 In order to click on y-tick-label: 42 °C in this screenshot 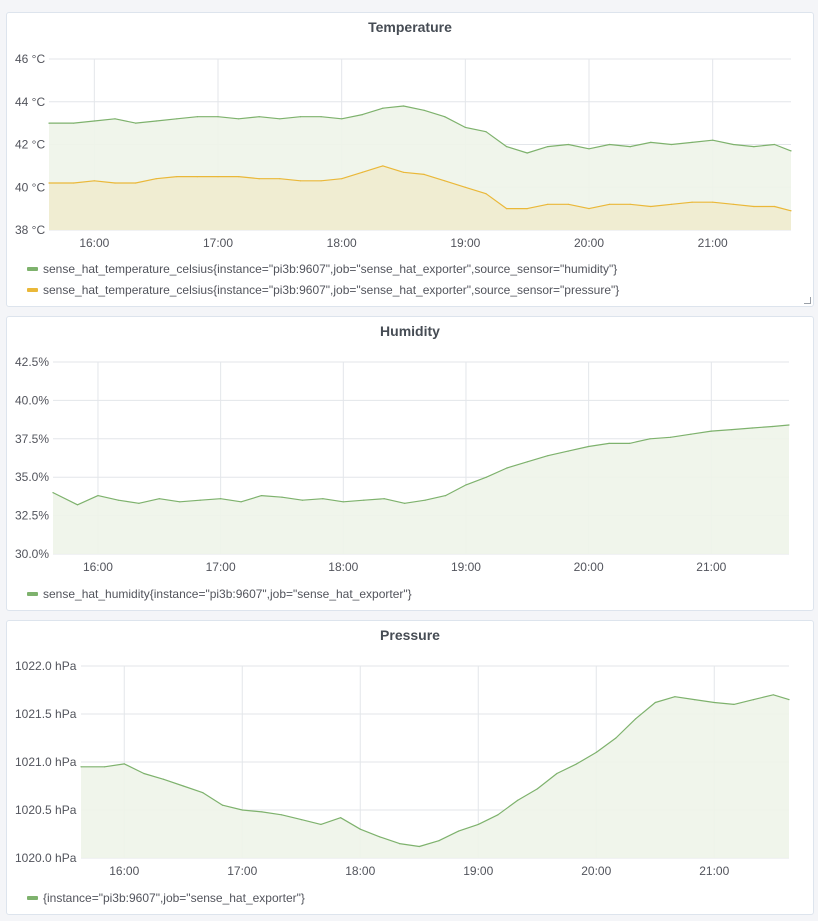, I will do `click(30, 145)`.